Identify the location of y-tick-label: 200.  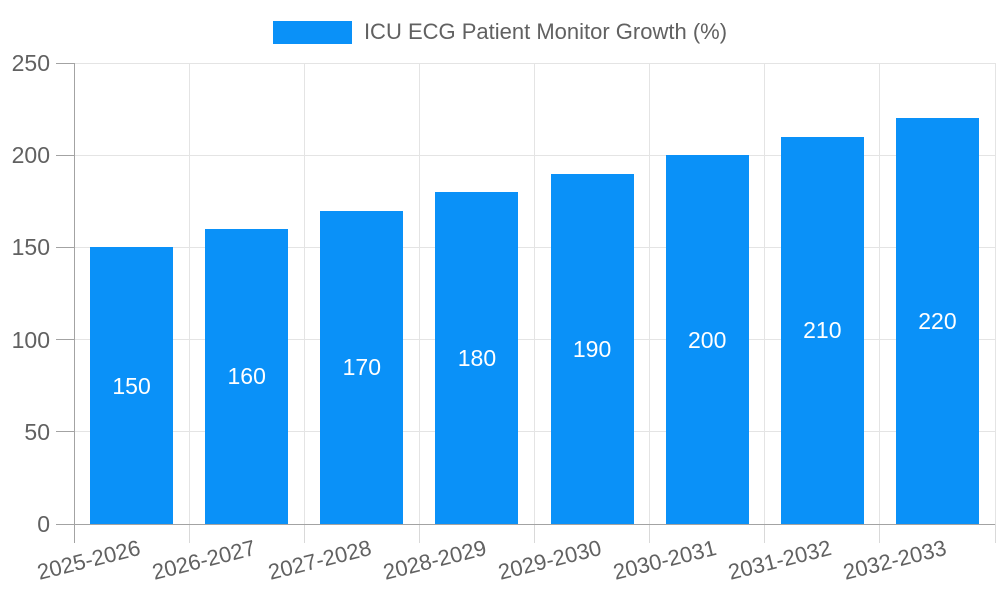
(30, 155).